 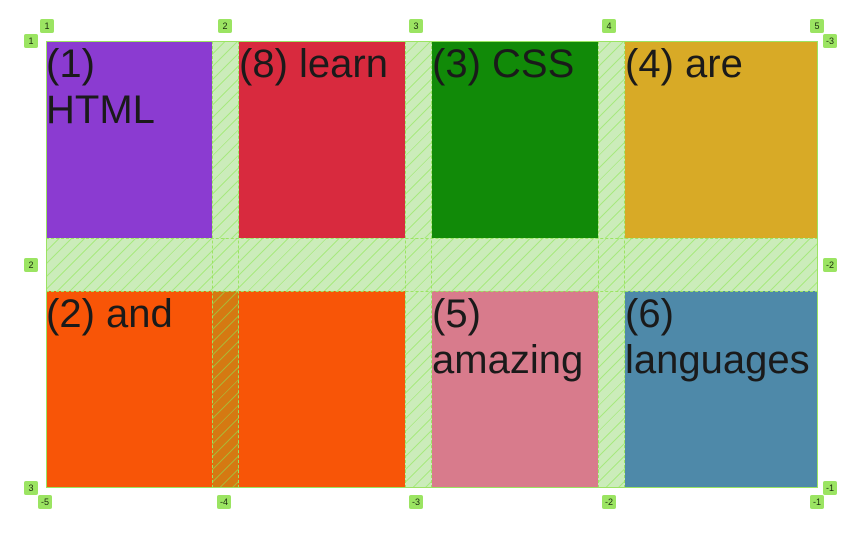 I want to click on row-number-left: 2, so click(x=31, y=265).